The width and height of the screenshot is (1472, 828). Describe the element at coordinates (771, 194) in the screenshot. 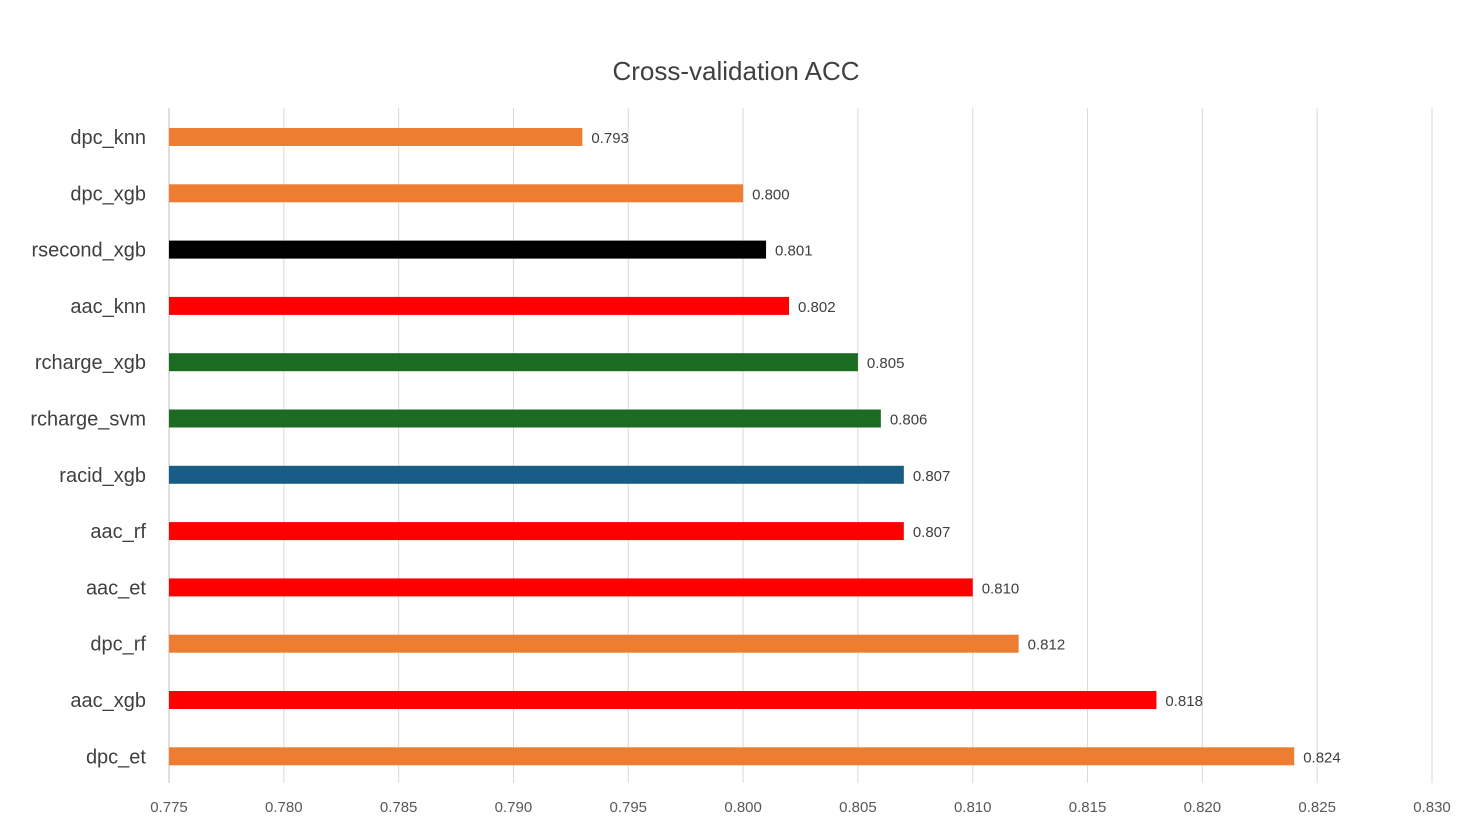

I see `data-label: 0.800` at that location.